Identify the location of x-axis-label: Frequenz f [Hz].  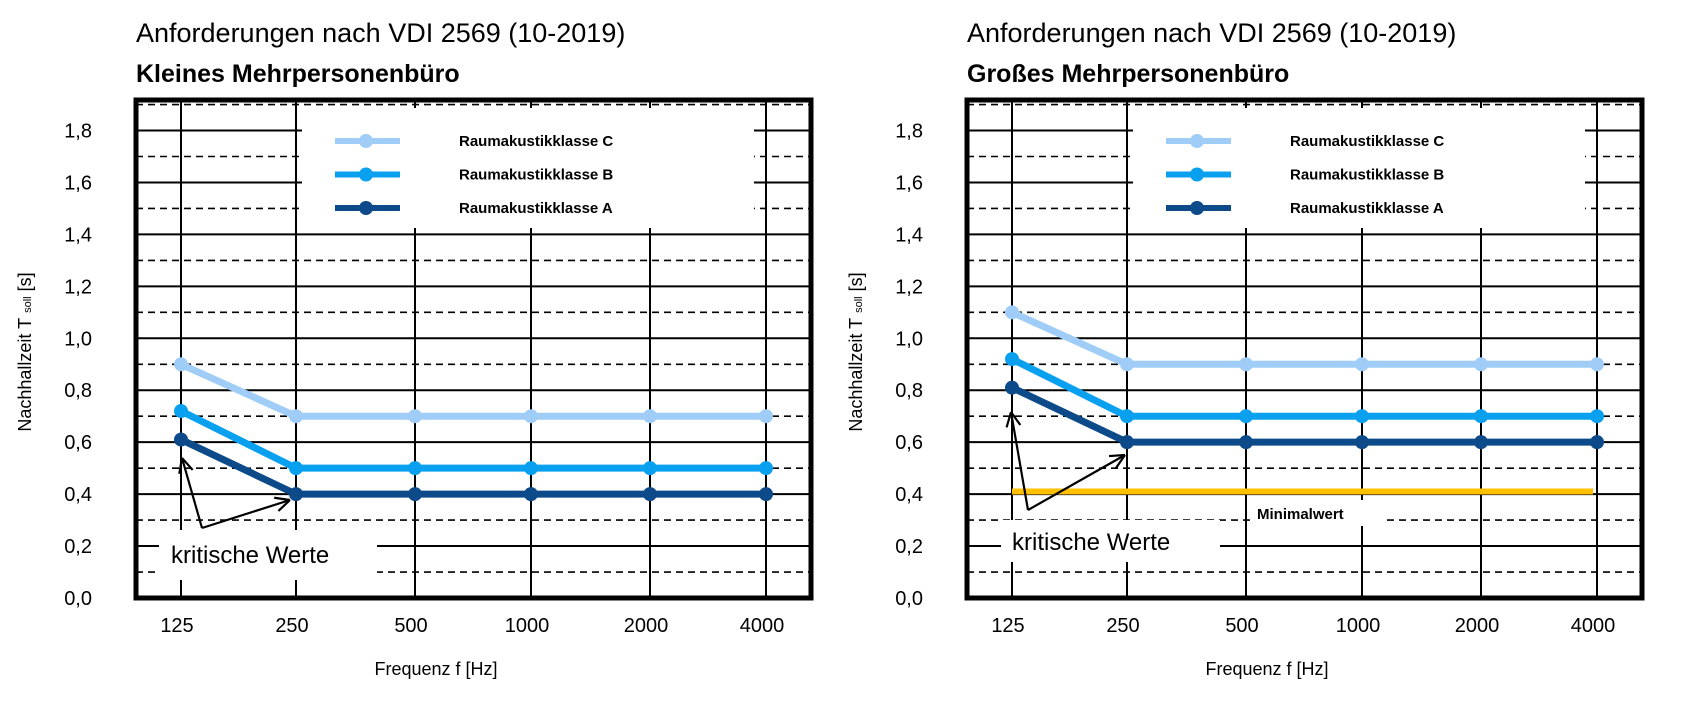
(1266, 669).